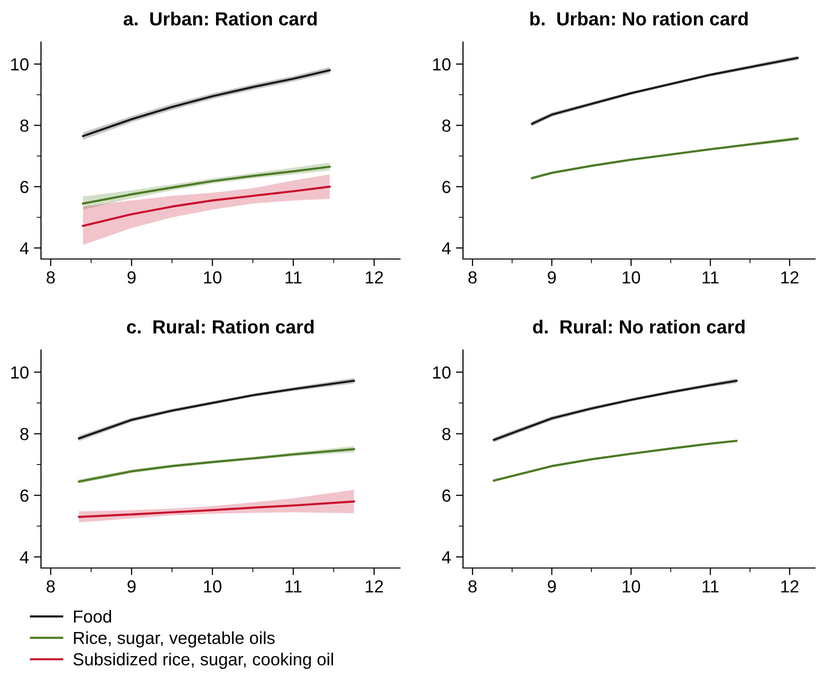 The height and width of the screenshot is (685, 821). Describe the element at coordinates (203, 660) in the screenshot. I see `legend-label: Subsidized rice, sugar, cooking oil` at that location.